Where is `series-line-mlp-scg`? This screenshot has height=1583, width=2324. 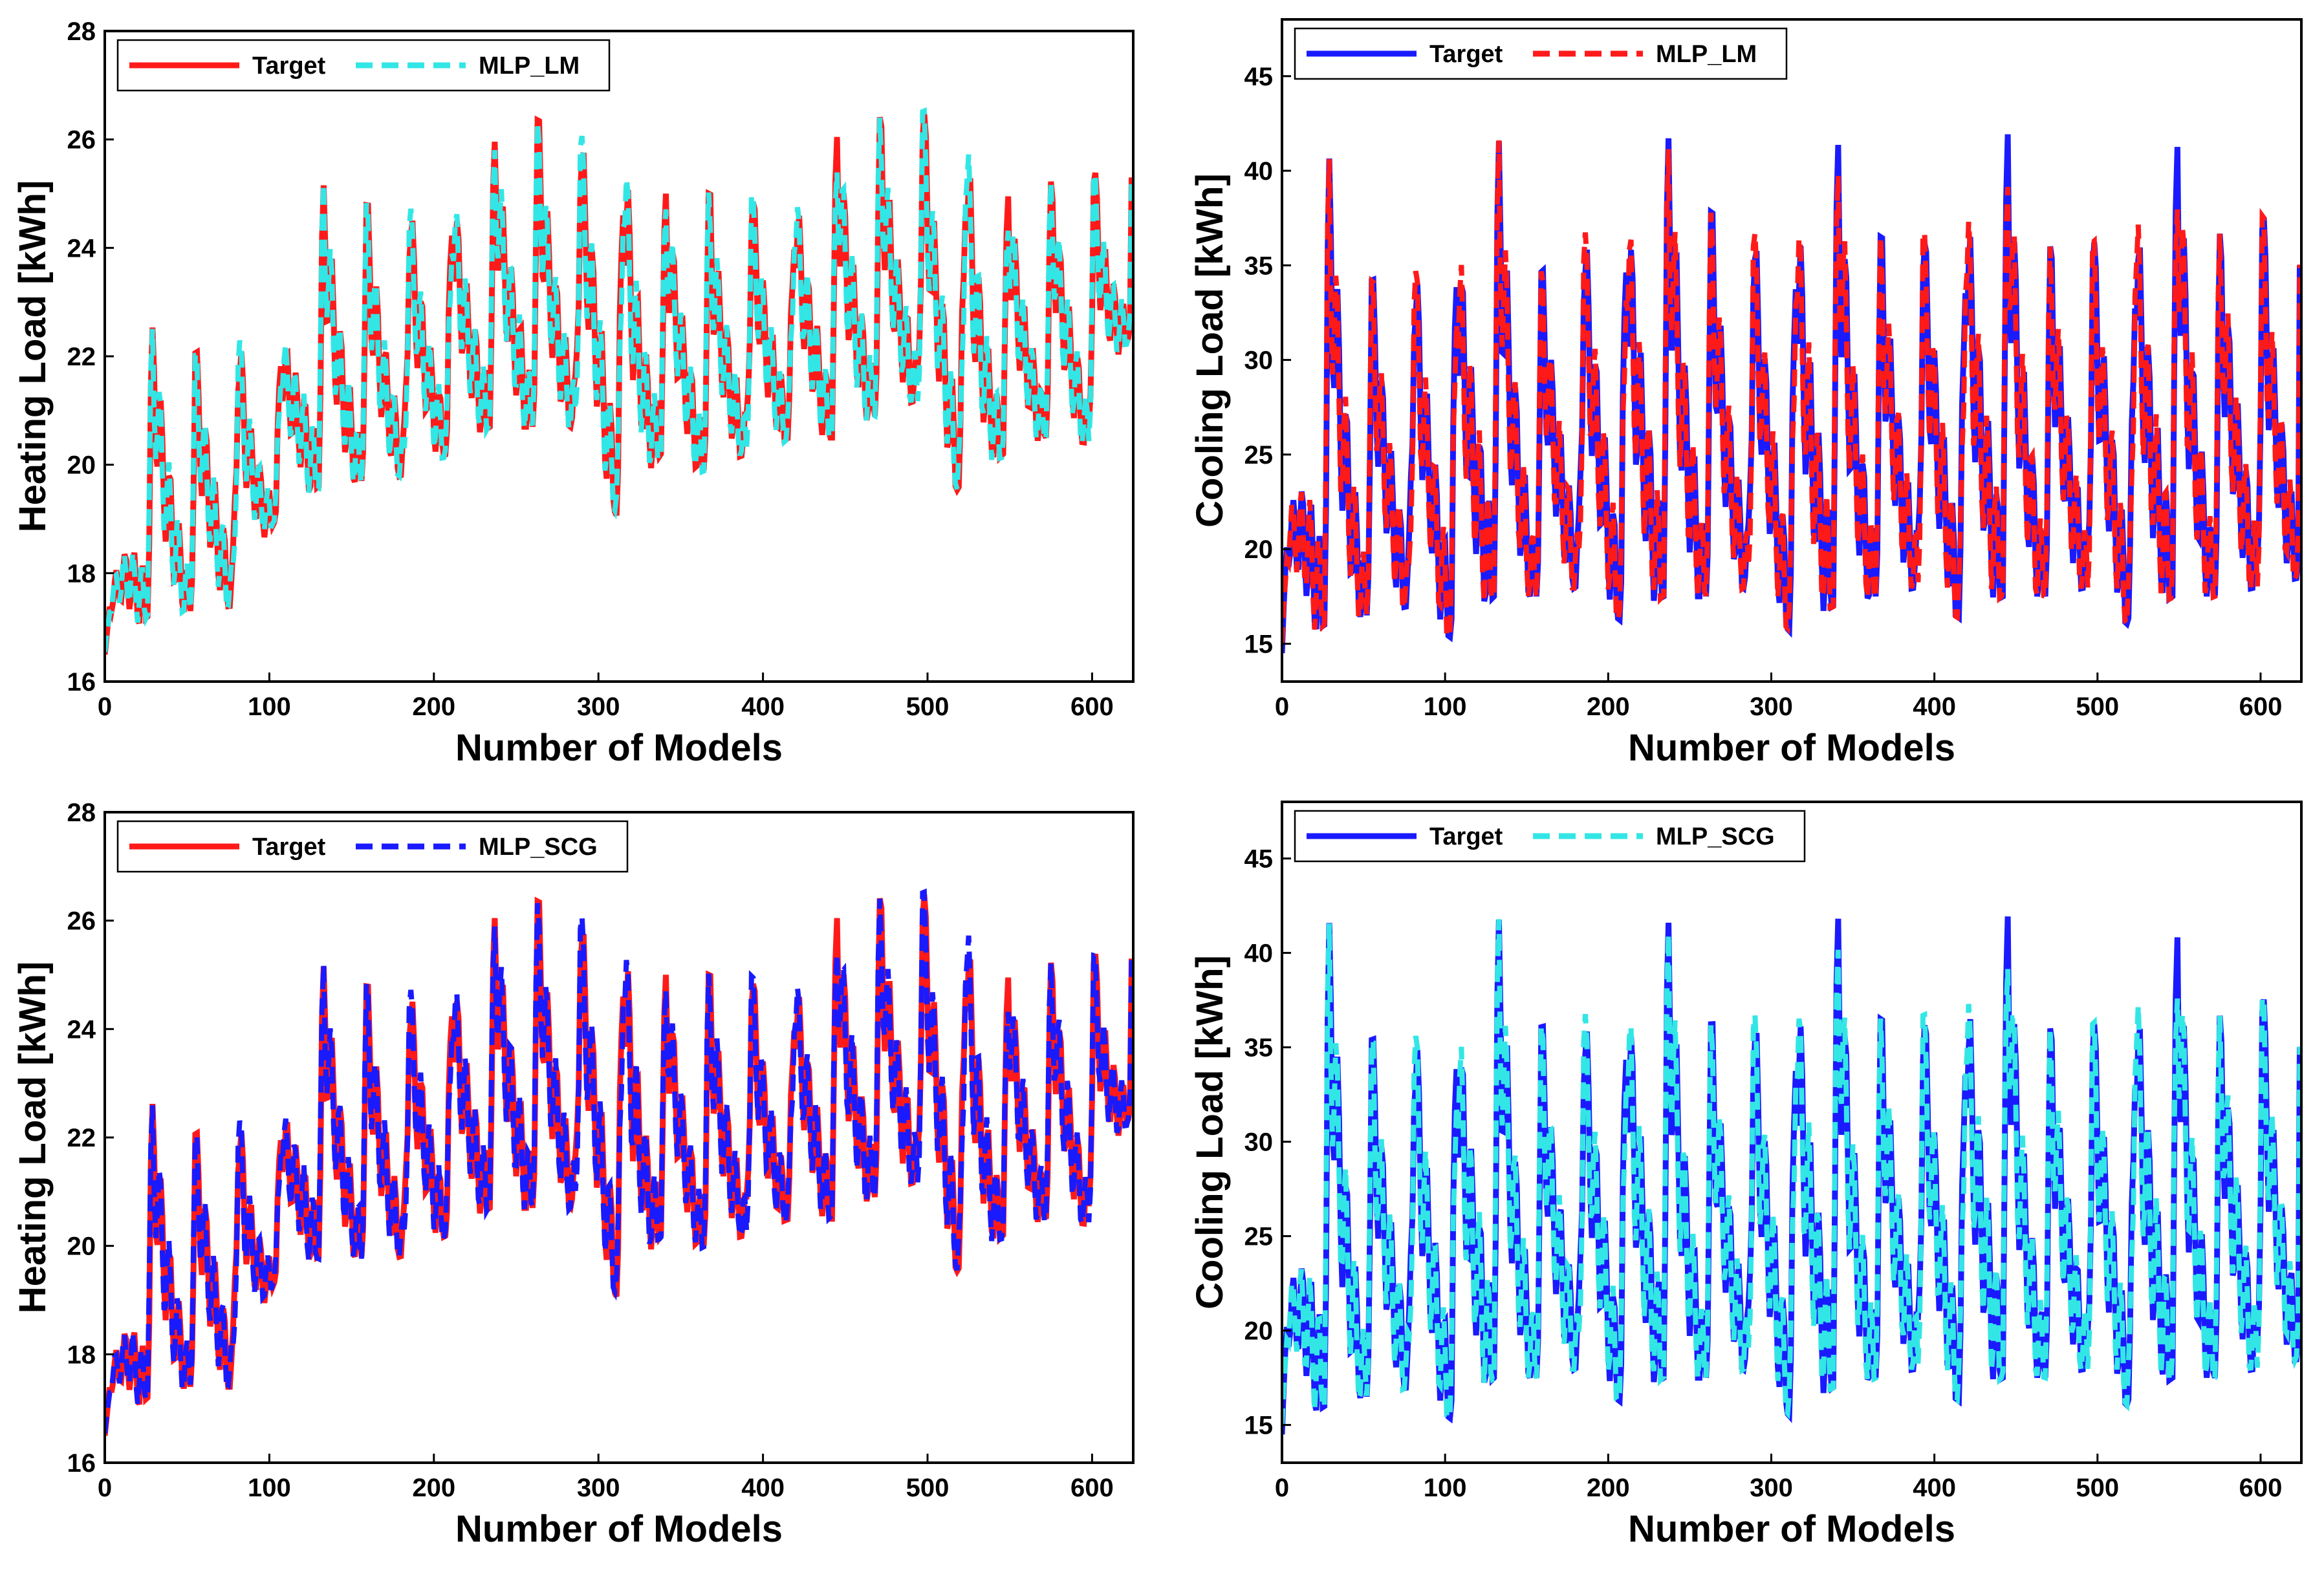
series-line-mlp-scg is located at coordinates (1791, 1172).